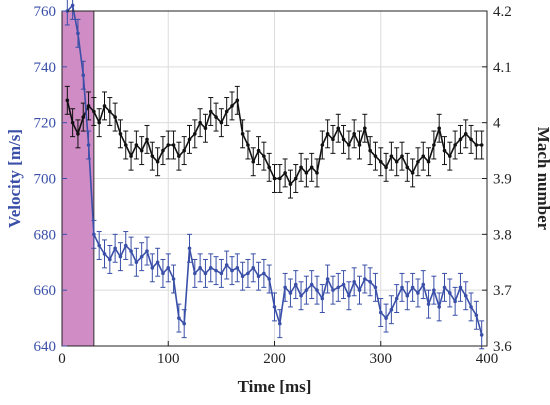  I want to click on x-tick-label: 200, so click(274, 359).